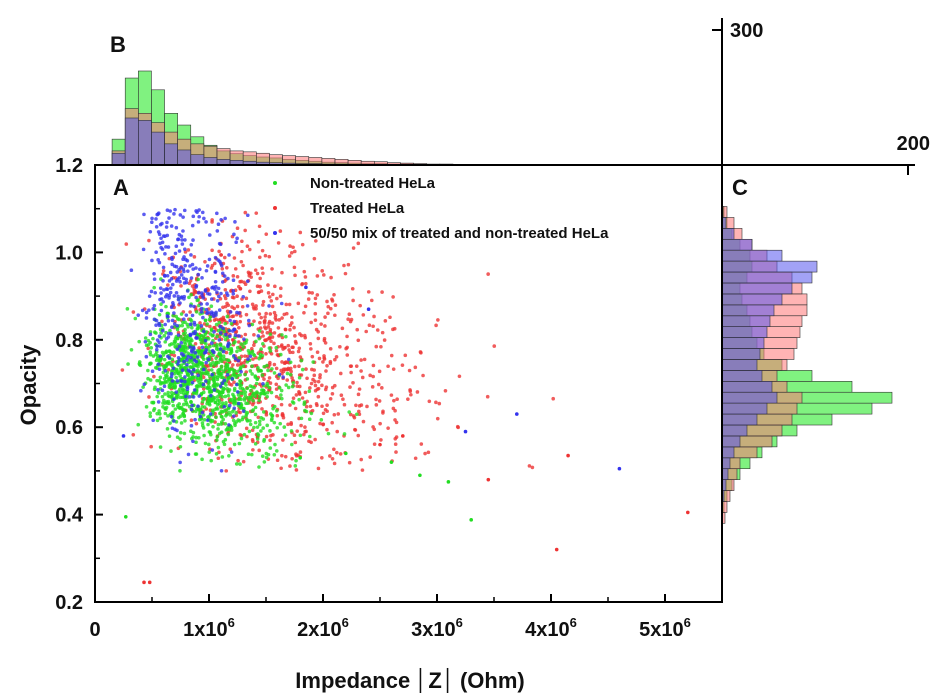  What do you see at coordinates (275, 208) in the screenshot?
I see `legend-marker` at bounding box center [275, 208].